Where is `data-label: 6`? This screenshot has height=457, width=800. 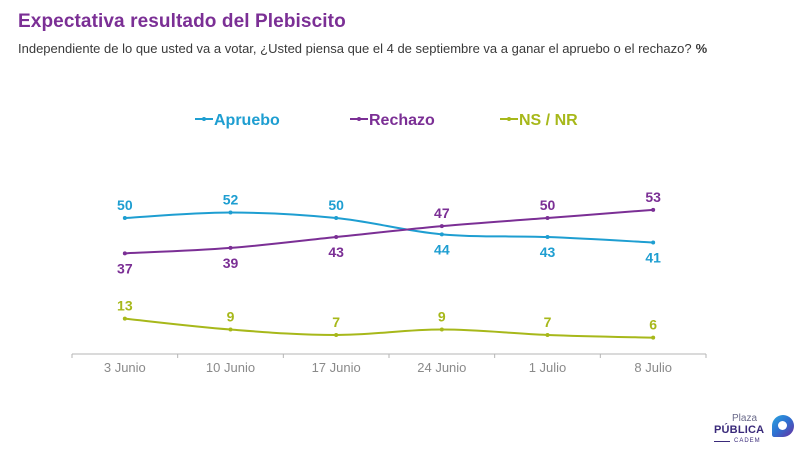 data-label: 6 is located at coordinates (653, 325).